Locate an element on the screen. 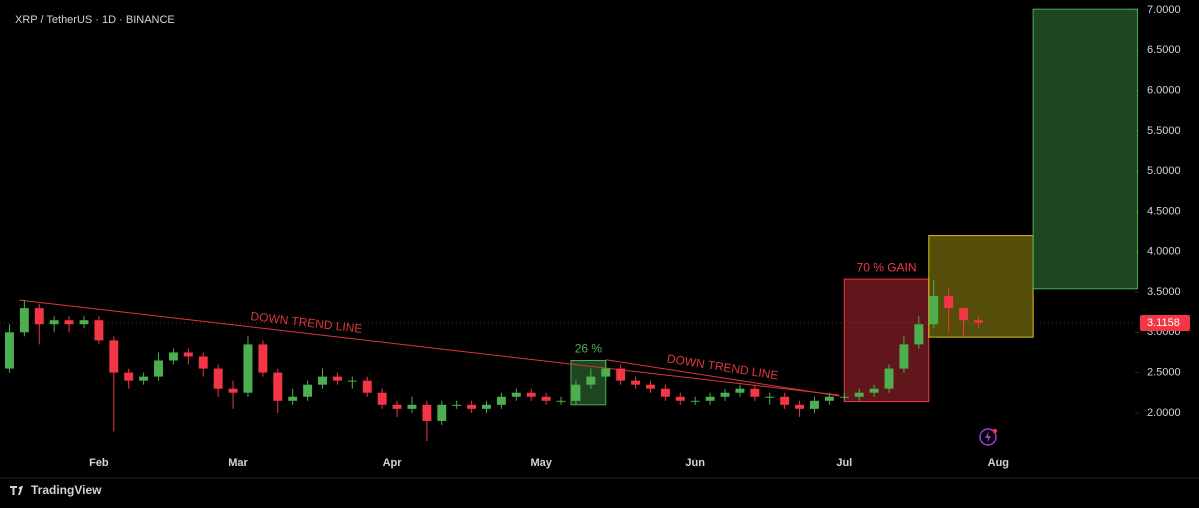  y-tick-label: 4.5000 is located at coordinates (1164, 211).